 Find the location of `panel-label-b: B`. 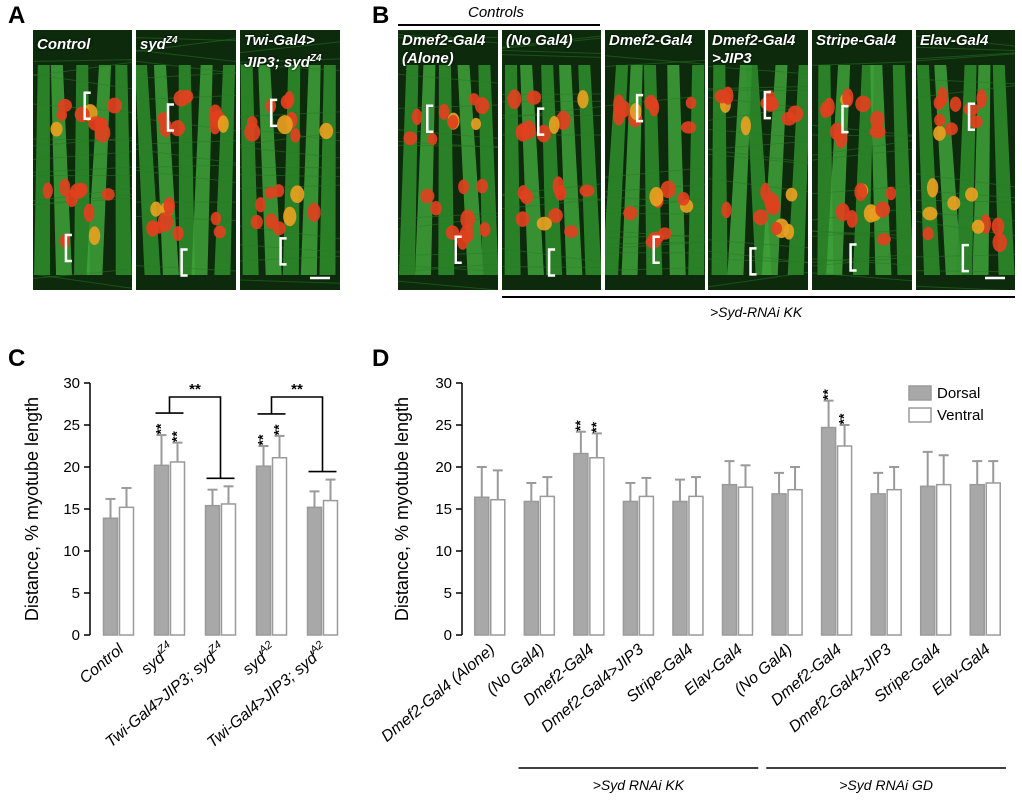

panel-label-b: B is located at coordinates (381, 15).